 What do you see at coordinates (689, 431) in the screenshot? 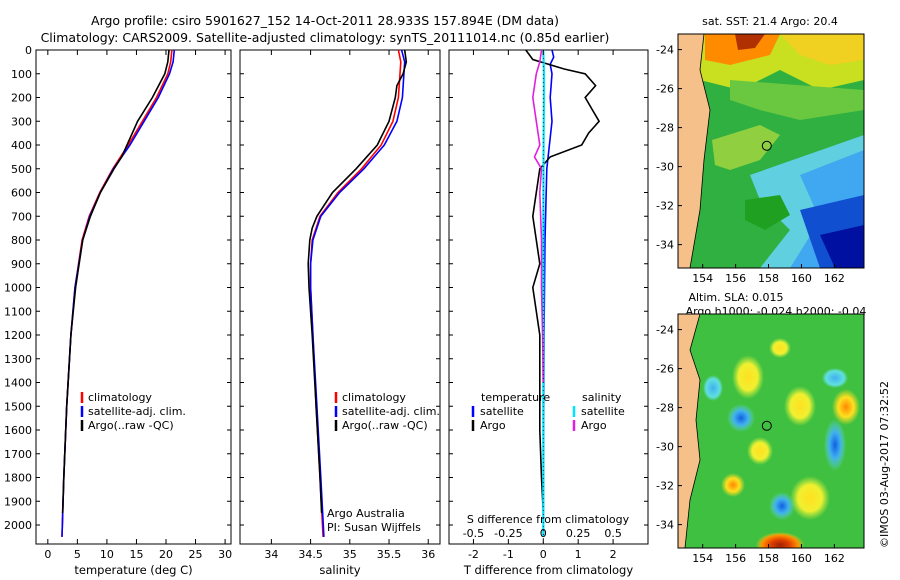
I see `sla-map-land` at bounding box center [689, 431].